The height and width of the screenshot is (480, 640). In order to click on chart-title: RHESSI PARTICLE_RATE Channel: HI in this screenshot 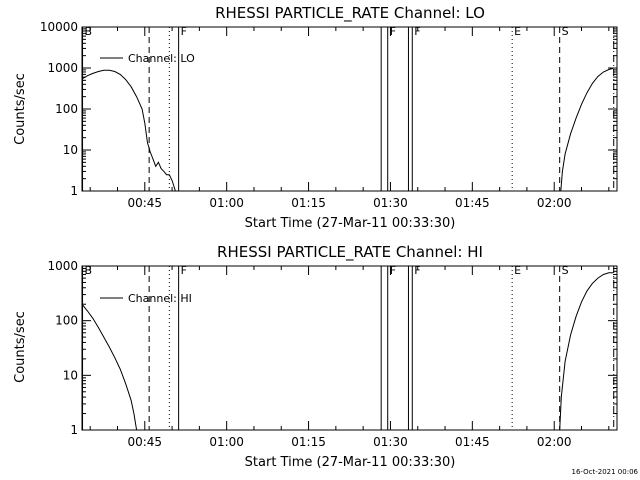, I will do `click(350, 252)`.